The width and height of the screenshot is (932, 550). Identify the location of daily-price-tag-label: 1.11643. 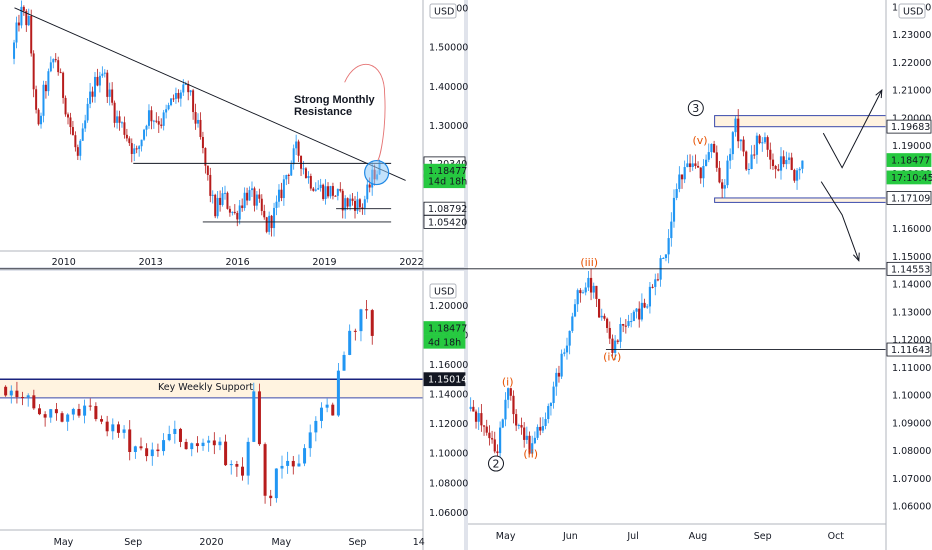
(910, 350).